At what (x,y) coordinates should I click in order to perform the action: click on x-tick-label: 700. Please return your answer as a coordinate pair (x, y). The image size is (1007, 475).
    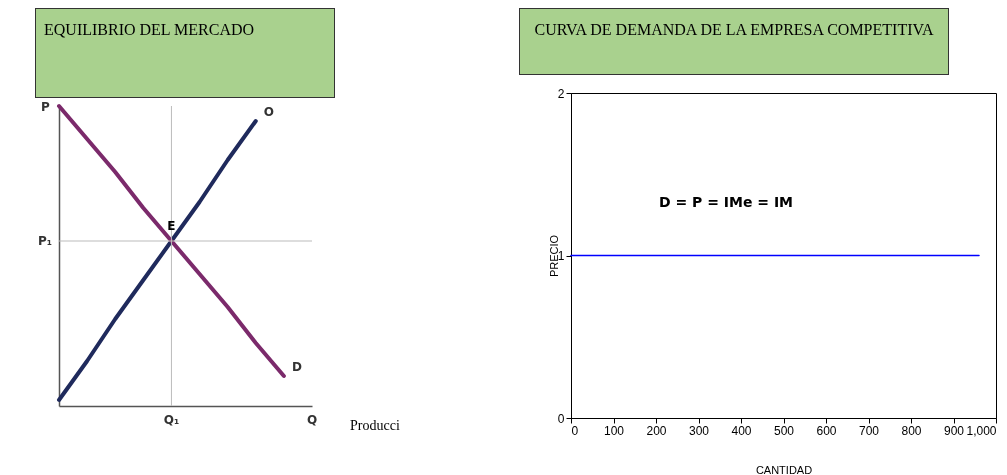
    Looking at the image, I should click on (869, 430).